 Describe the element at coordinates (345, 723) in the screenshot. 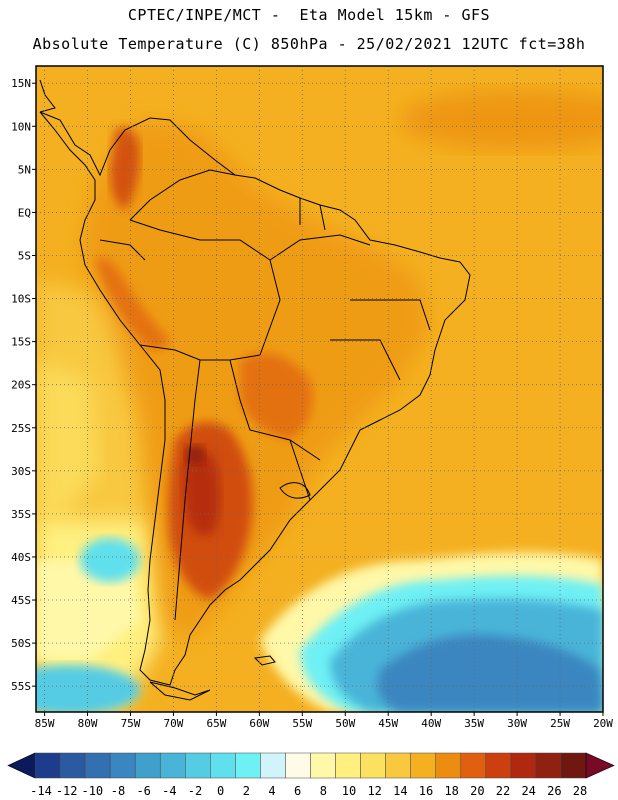

I see `lon-tick-label: 50W` at that location.